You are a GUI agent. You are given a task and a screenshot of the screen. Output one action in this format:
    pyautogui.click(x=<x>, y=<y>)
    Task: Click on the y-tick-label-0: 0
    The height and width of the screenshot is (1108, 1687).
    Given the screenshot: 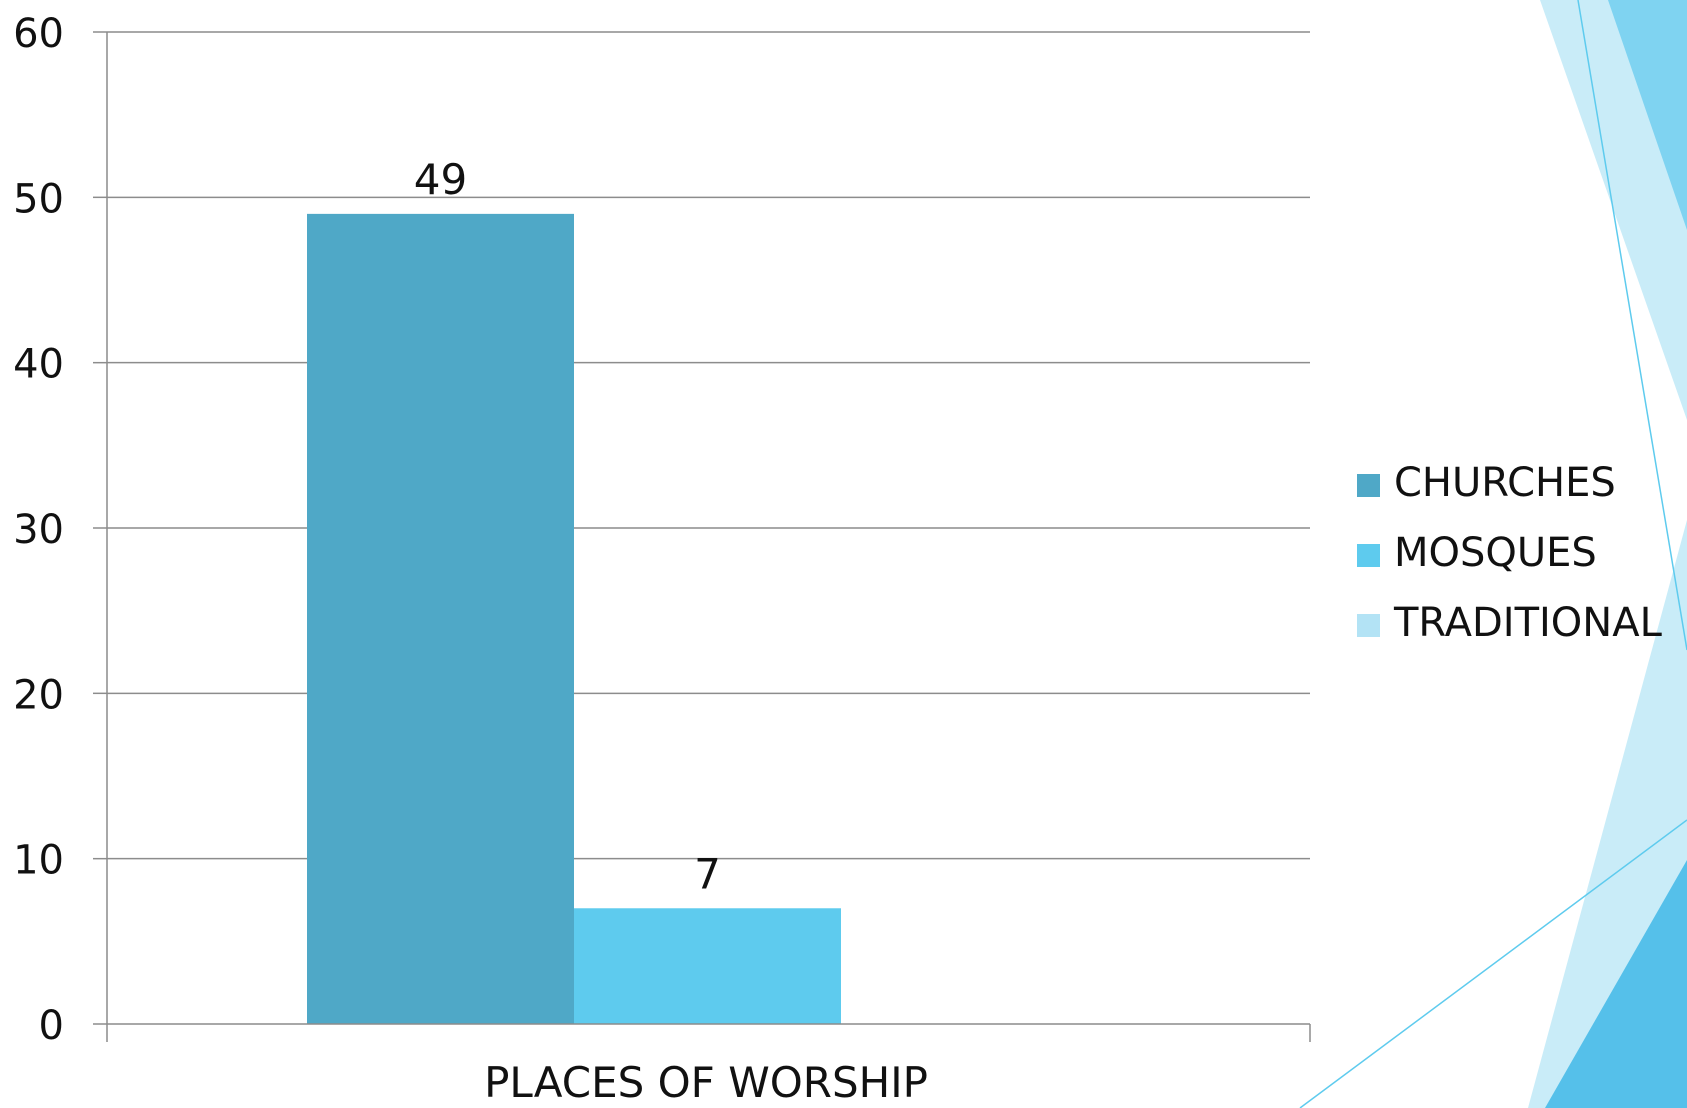 What is the action you would take?
    pyautogui.click(x=51, y=1026)
    